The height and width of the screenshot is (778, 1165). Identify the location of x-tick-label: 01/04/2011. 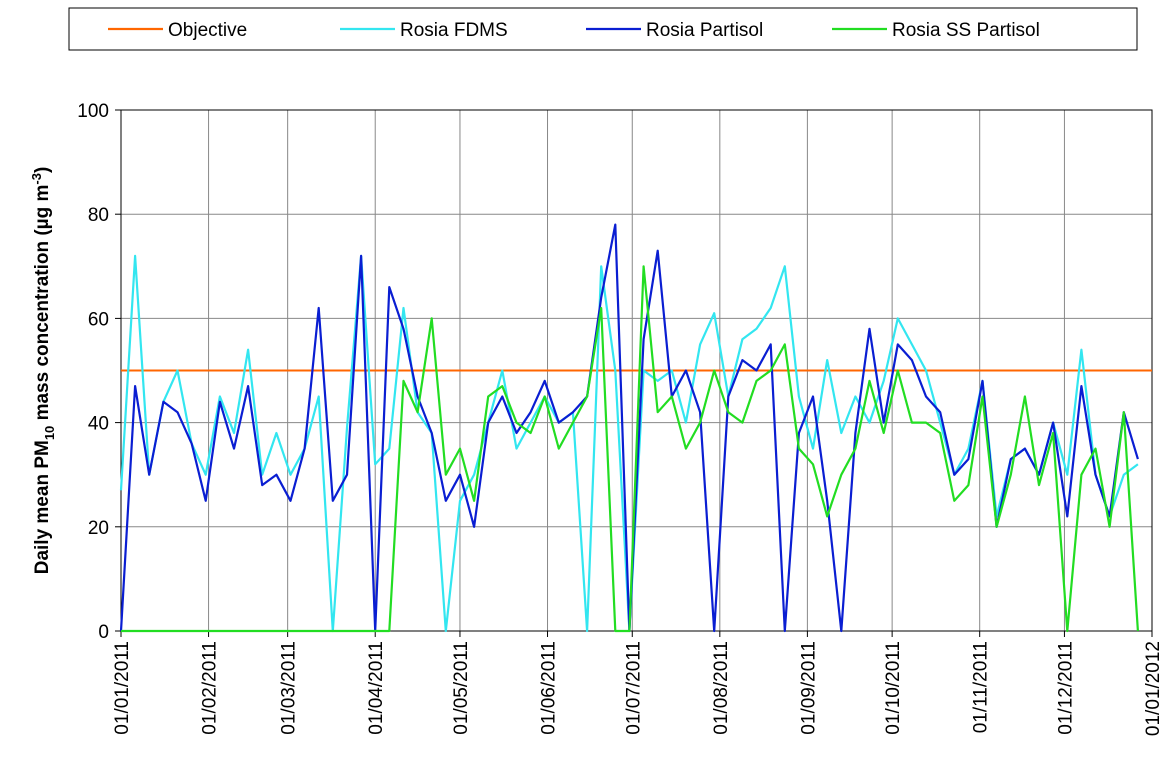
(376, 688).